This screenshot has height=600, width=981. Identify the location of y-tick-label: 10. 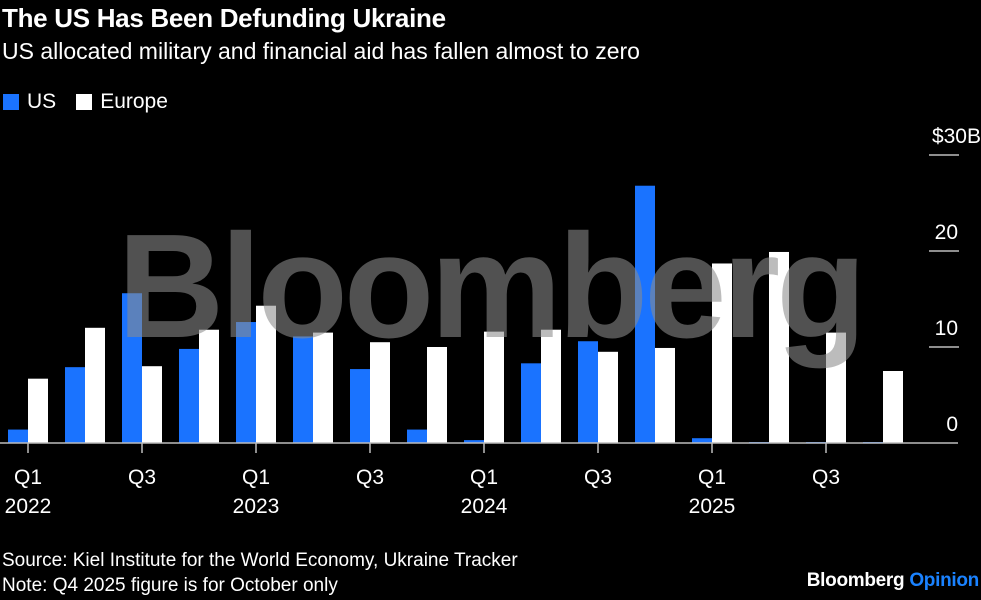
(946, 328).